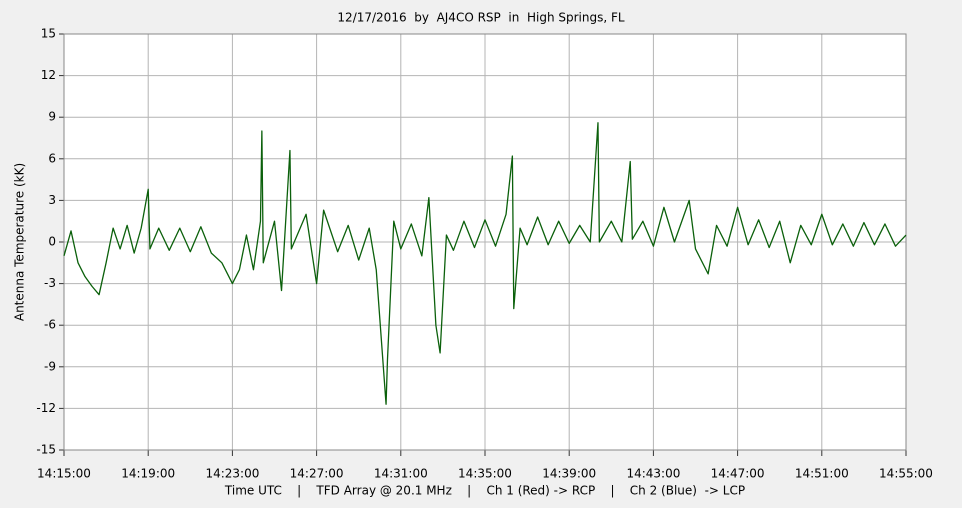  I want to click on y-tick-label: 0, so click(52, 242).